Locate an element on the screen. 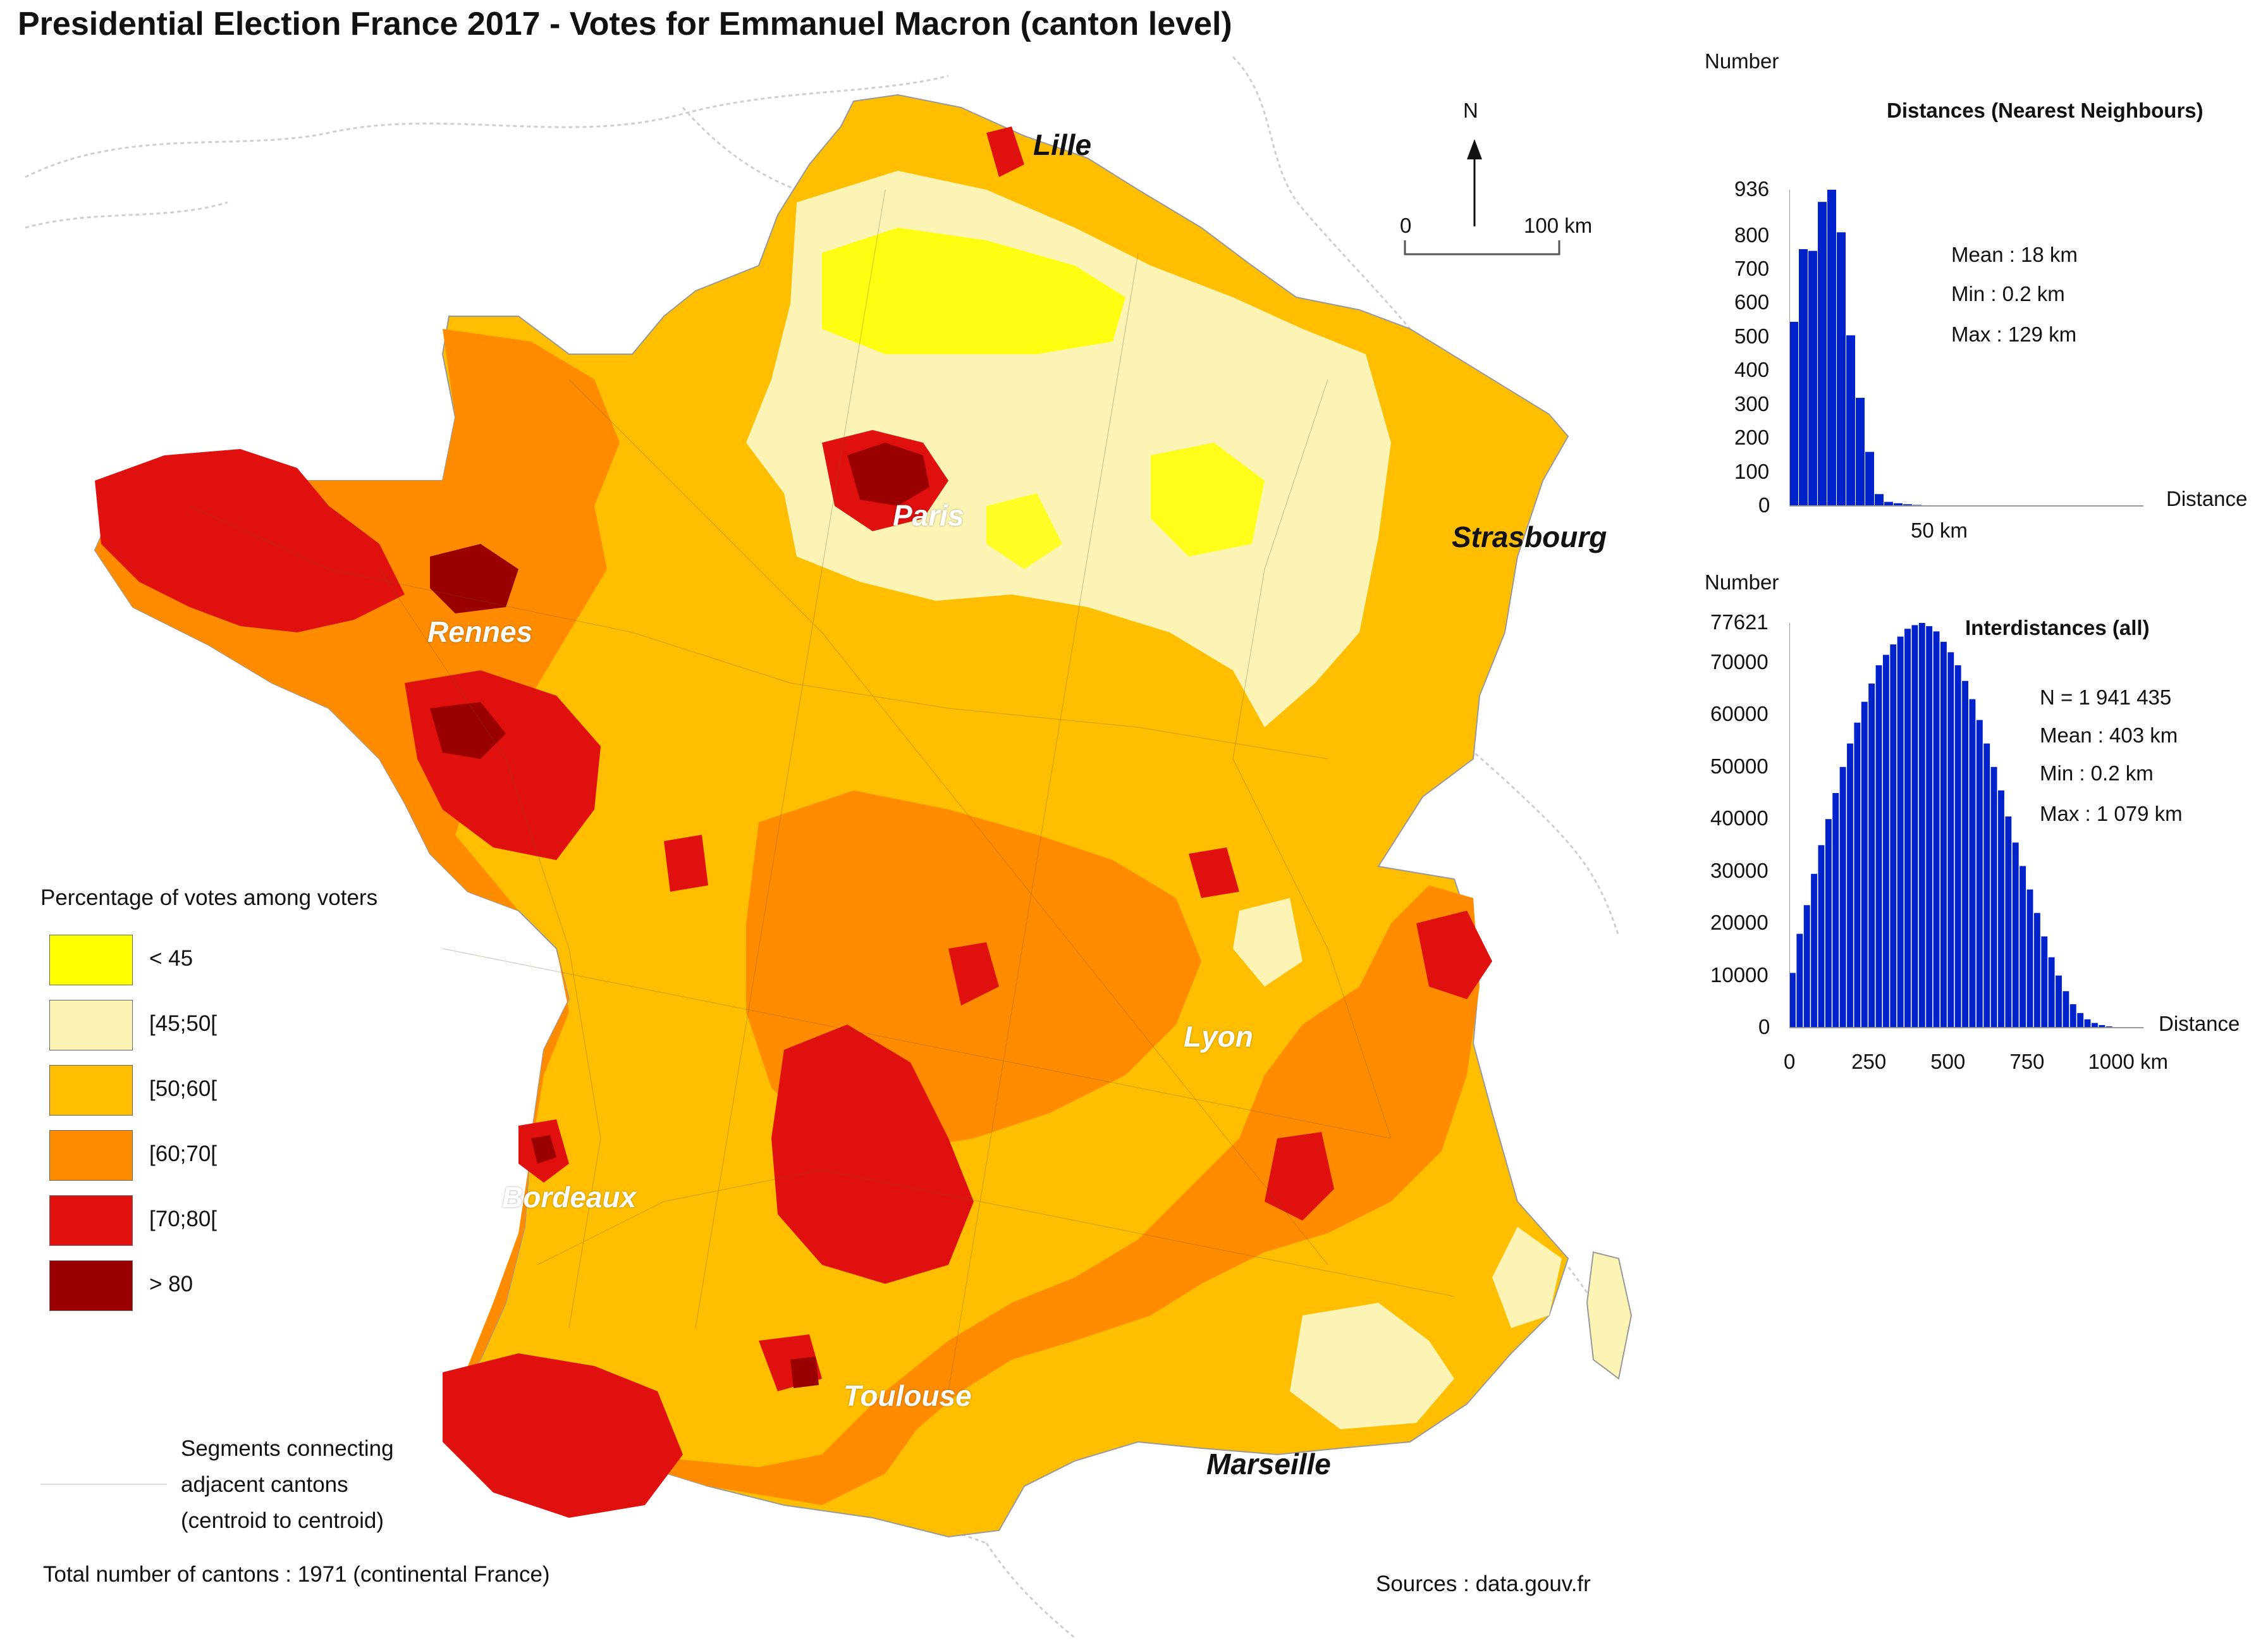 Image resolution: width=2268 pixels, height=1643 pixels. hist2-ytick: 30000 is located at coordinates (1739, 870).